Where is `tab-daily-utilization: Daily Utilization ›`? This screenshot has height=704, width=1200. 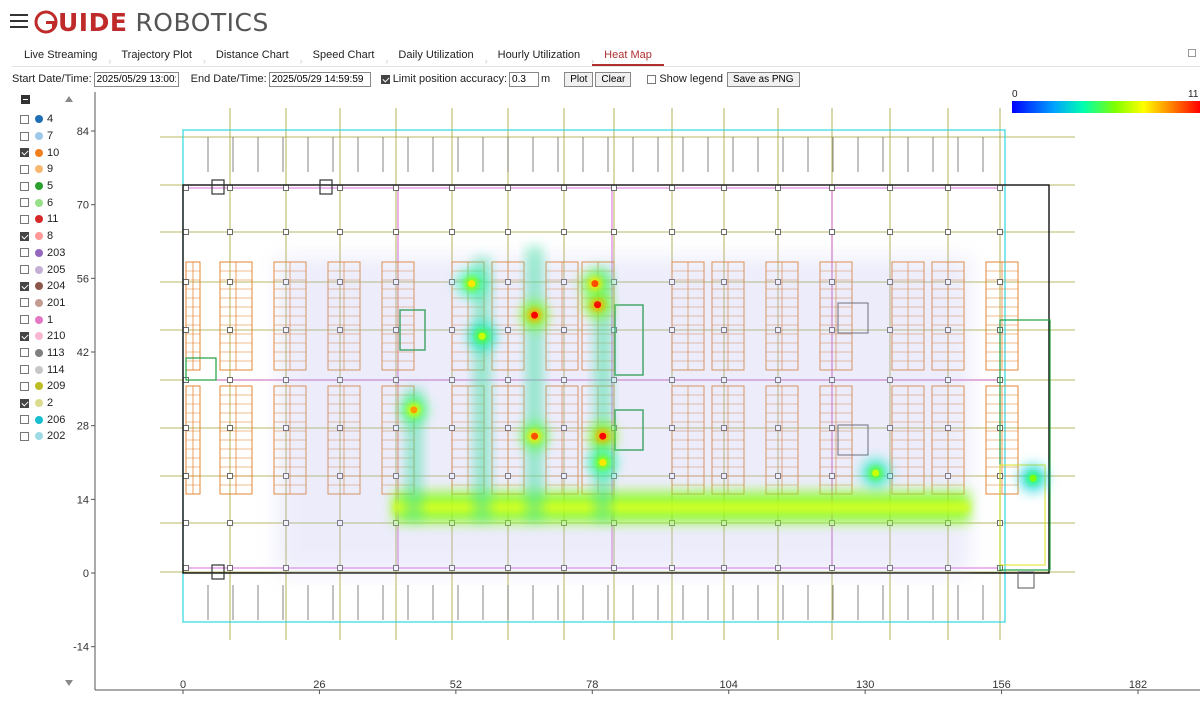
tab-daily-utilization: Daily Utilization › is located at coordinates (436, 55).